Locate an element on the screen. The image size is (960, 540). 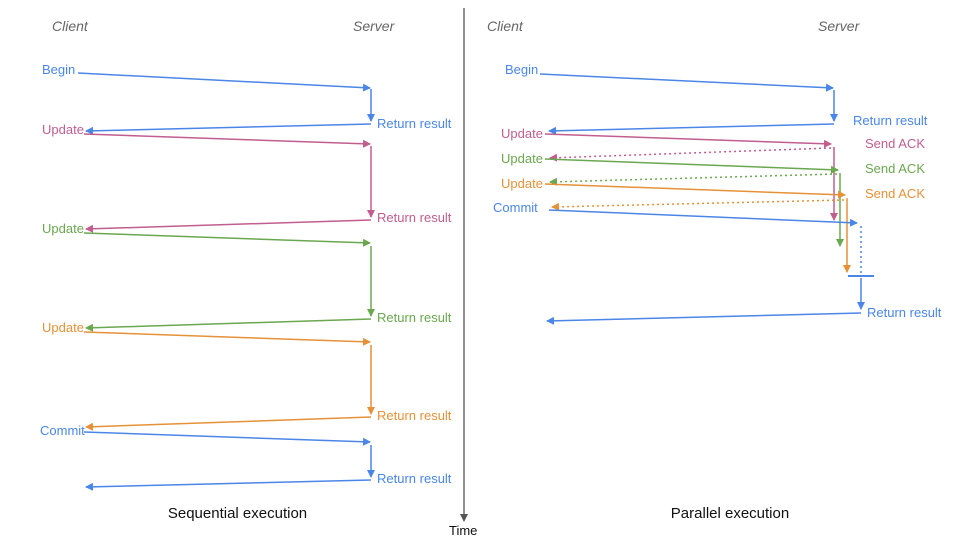
sequential-update1-arrows is located at coordinates (229, 183).